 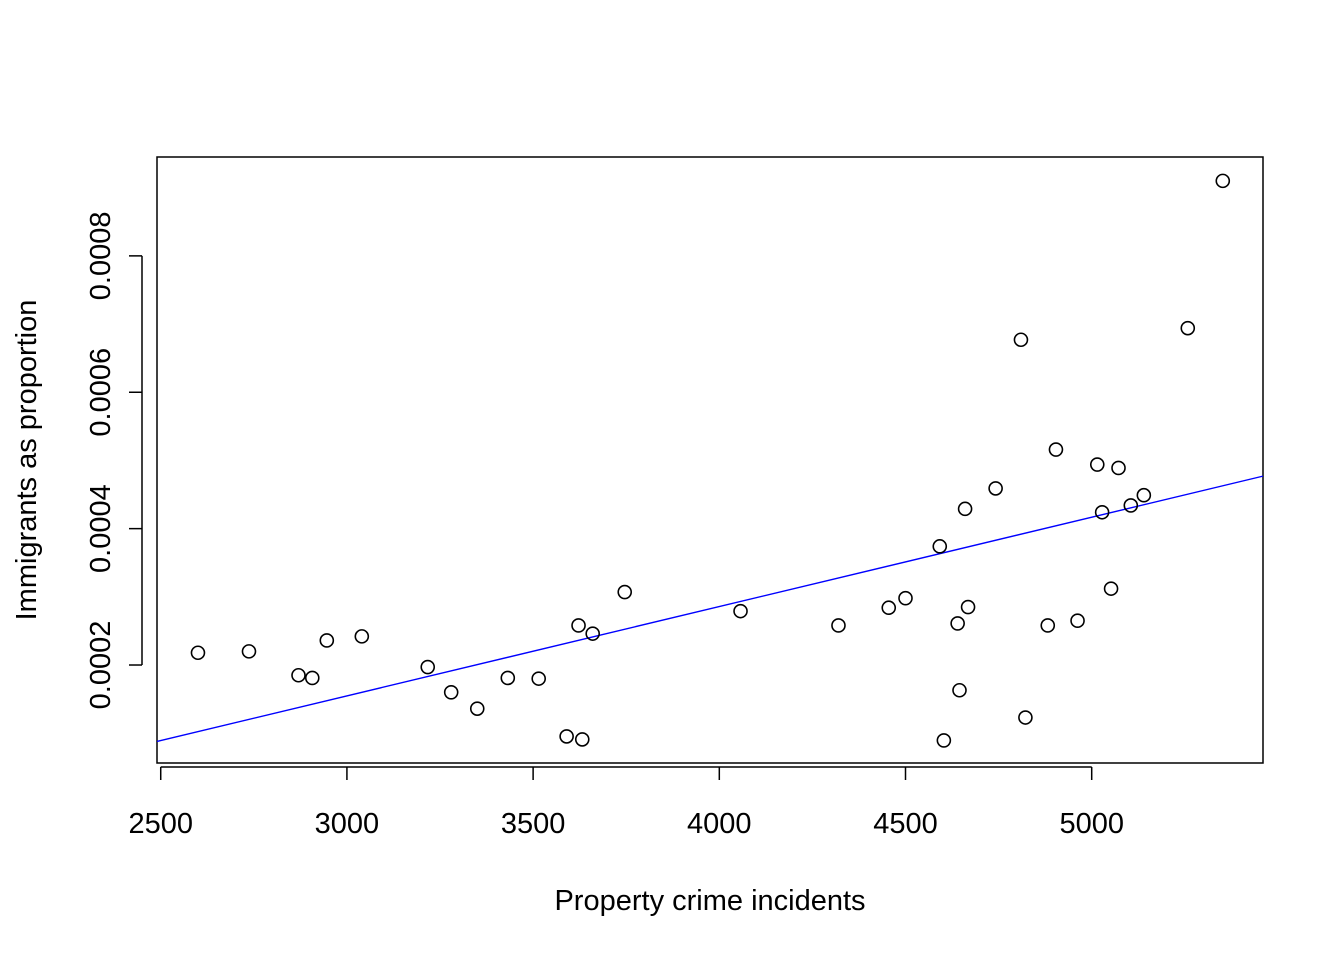 What do you see at coordinates (626, 803) in the screenshot?
I see `x-axis: 2500 3000 3500 4000 4500 5000` at bounding box center [626, 803].